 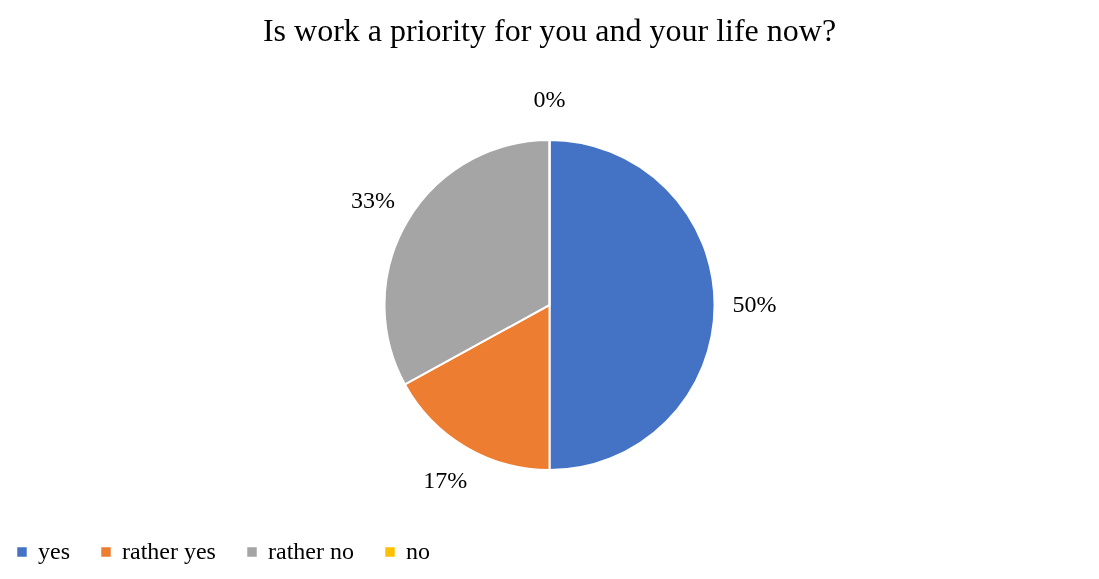 I want to click on legend-label: no, so click(x=418, y=551).